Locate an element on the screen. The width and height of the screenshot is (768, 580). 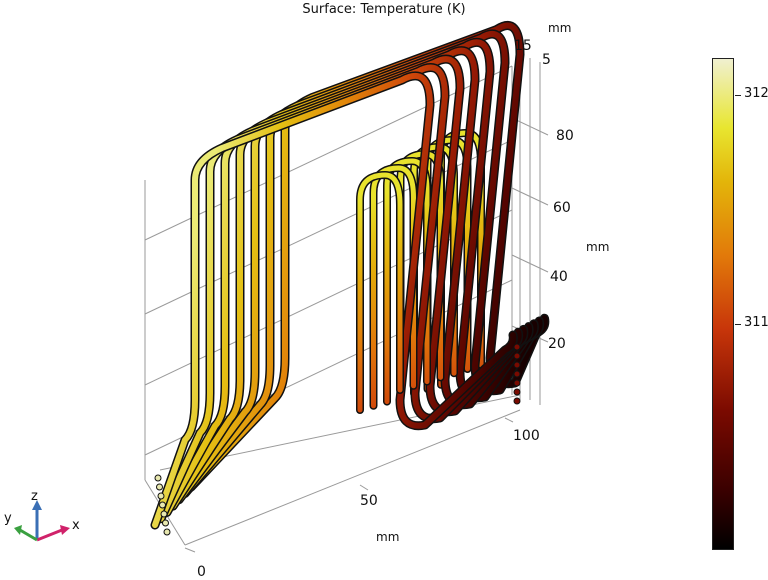
colorbar-label-311: 311 is located at coordinates (756, 322).